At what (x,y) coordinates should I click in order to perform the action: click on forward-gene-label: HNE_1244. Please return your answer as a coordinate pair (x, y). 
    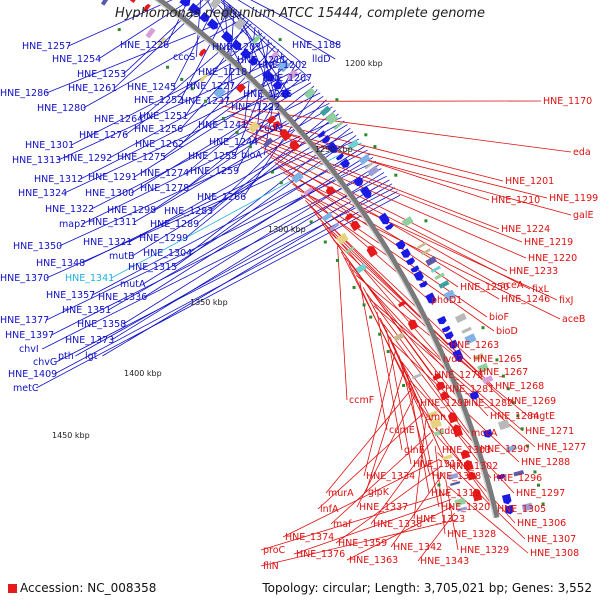
    Looking at the image, I should click on (233, 142).